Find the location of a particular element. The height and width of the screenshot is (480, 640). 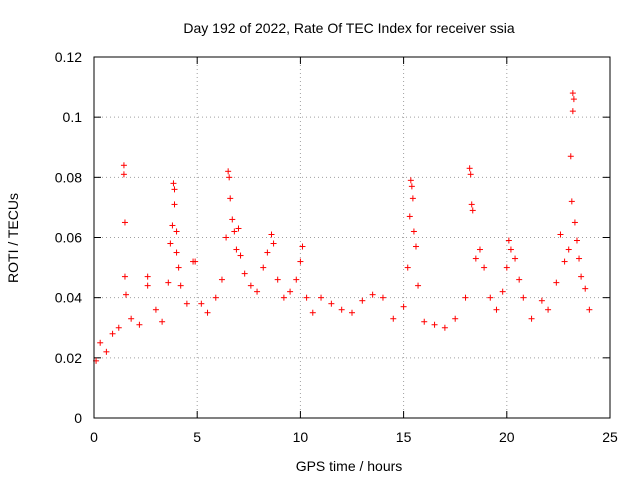

x-tick-label: 15 is located at coordinates (404, 437).